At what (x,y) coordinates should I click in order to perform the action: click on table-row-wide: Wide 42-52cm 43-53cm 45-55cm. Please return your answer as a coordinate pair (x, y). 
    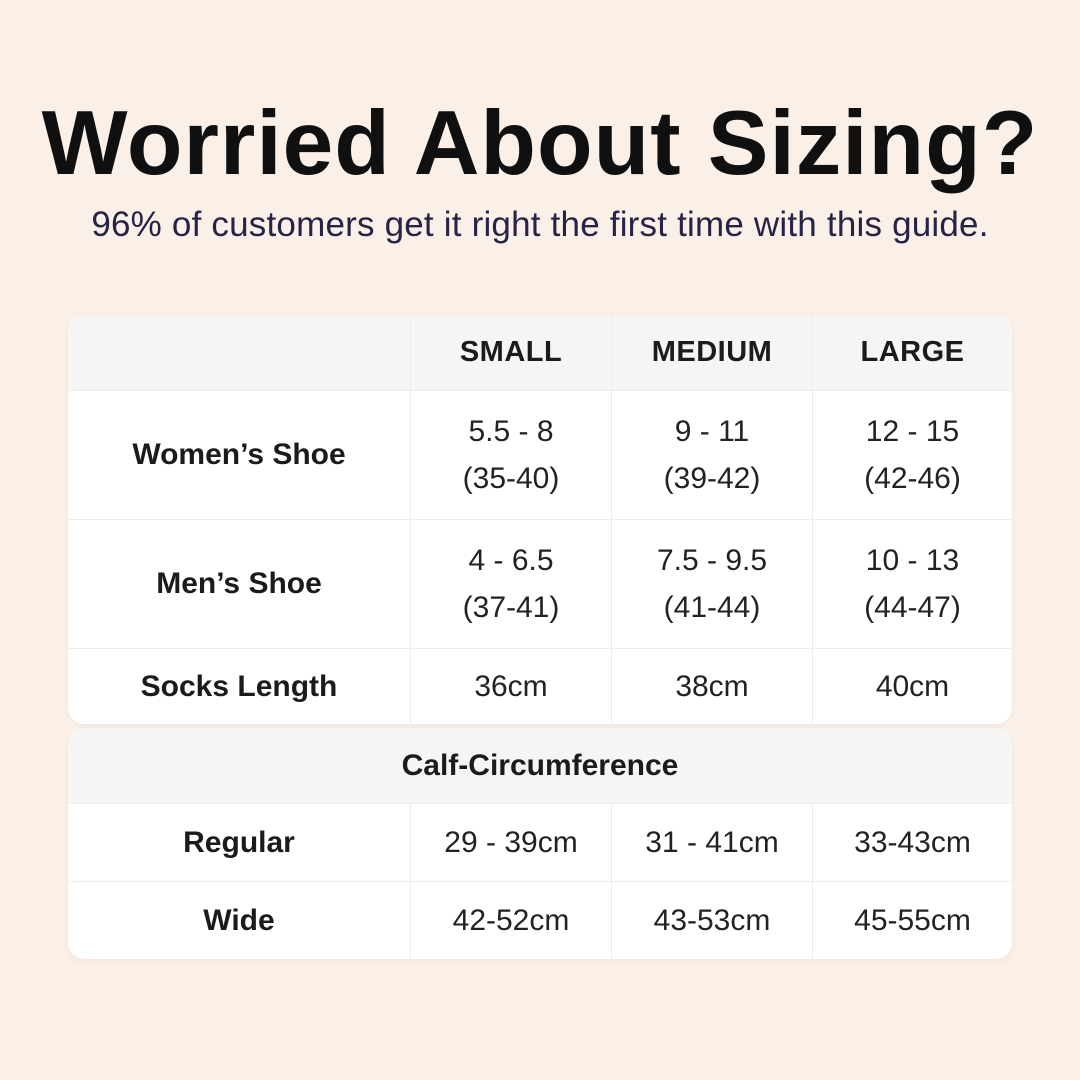
    Looking at the image, I should click on (540, 920).